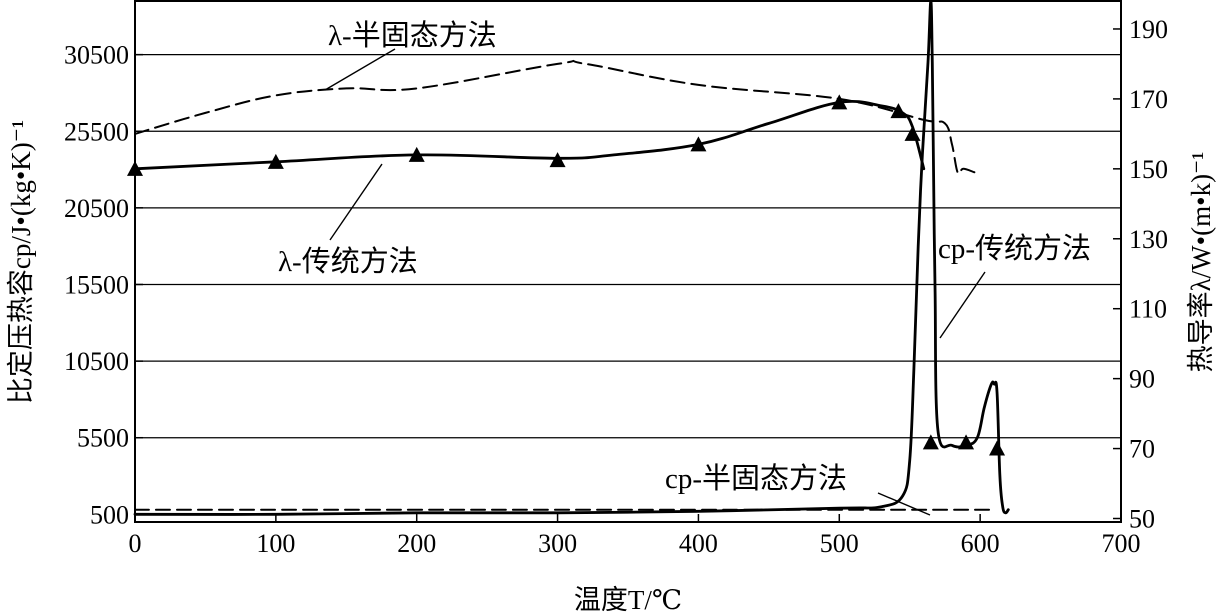  What do you see at coordinates (1148, 169) in the screenshot?
I see `y-right-tick-label: 150` at bounding box center [1148, 169].